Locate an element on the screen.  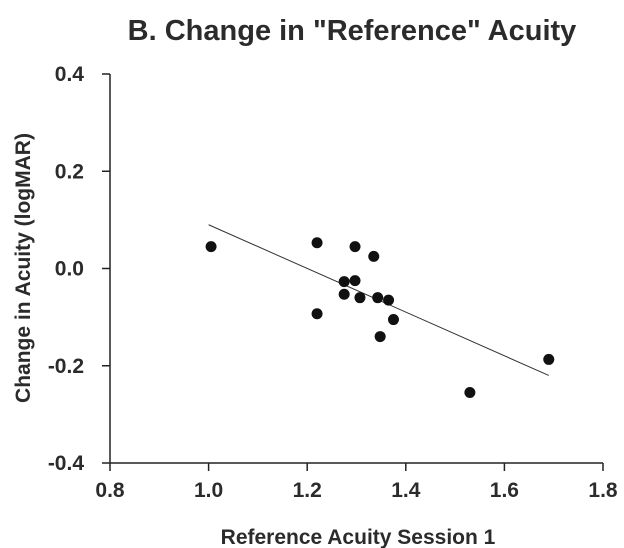
y-axis-label: Change in Acuity (logMAR) is located at coordinates (23, 268).